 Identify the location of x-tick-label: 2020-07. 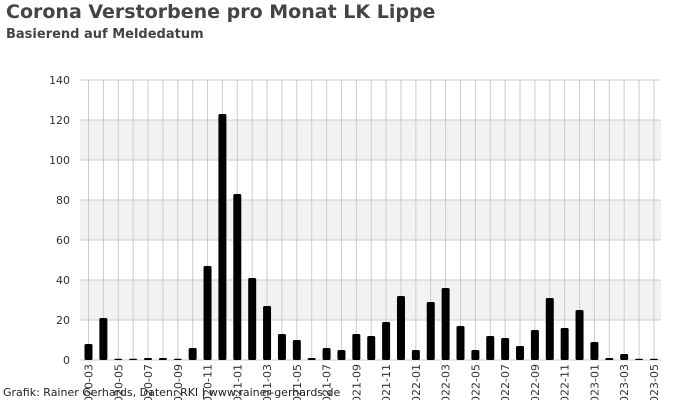
(148, 382).